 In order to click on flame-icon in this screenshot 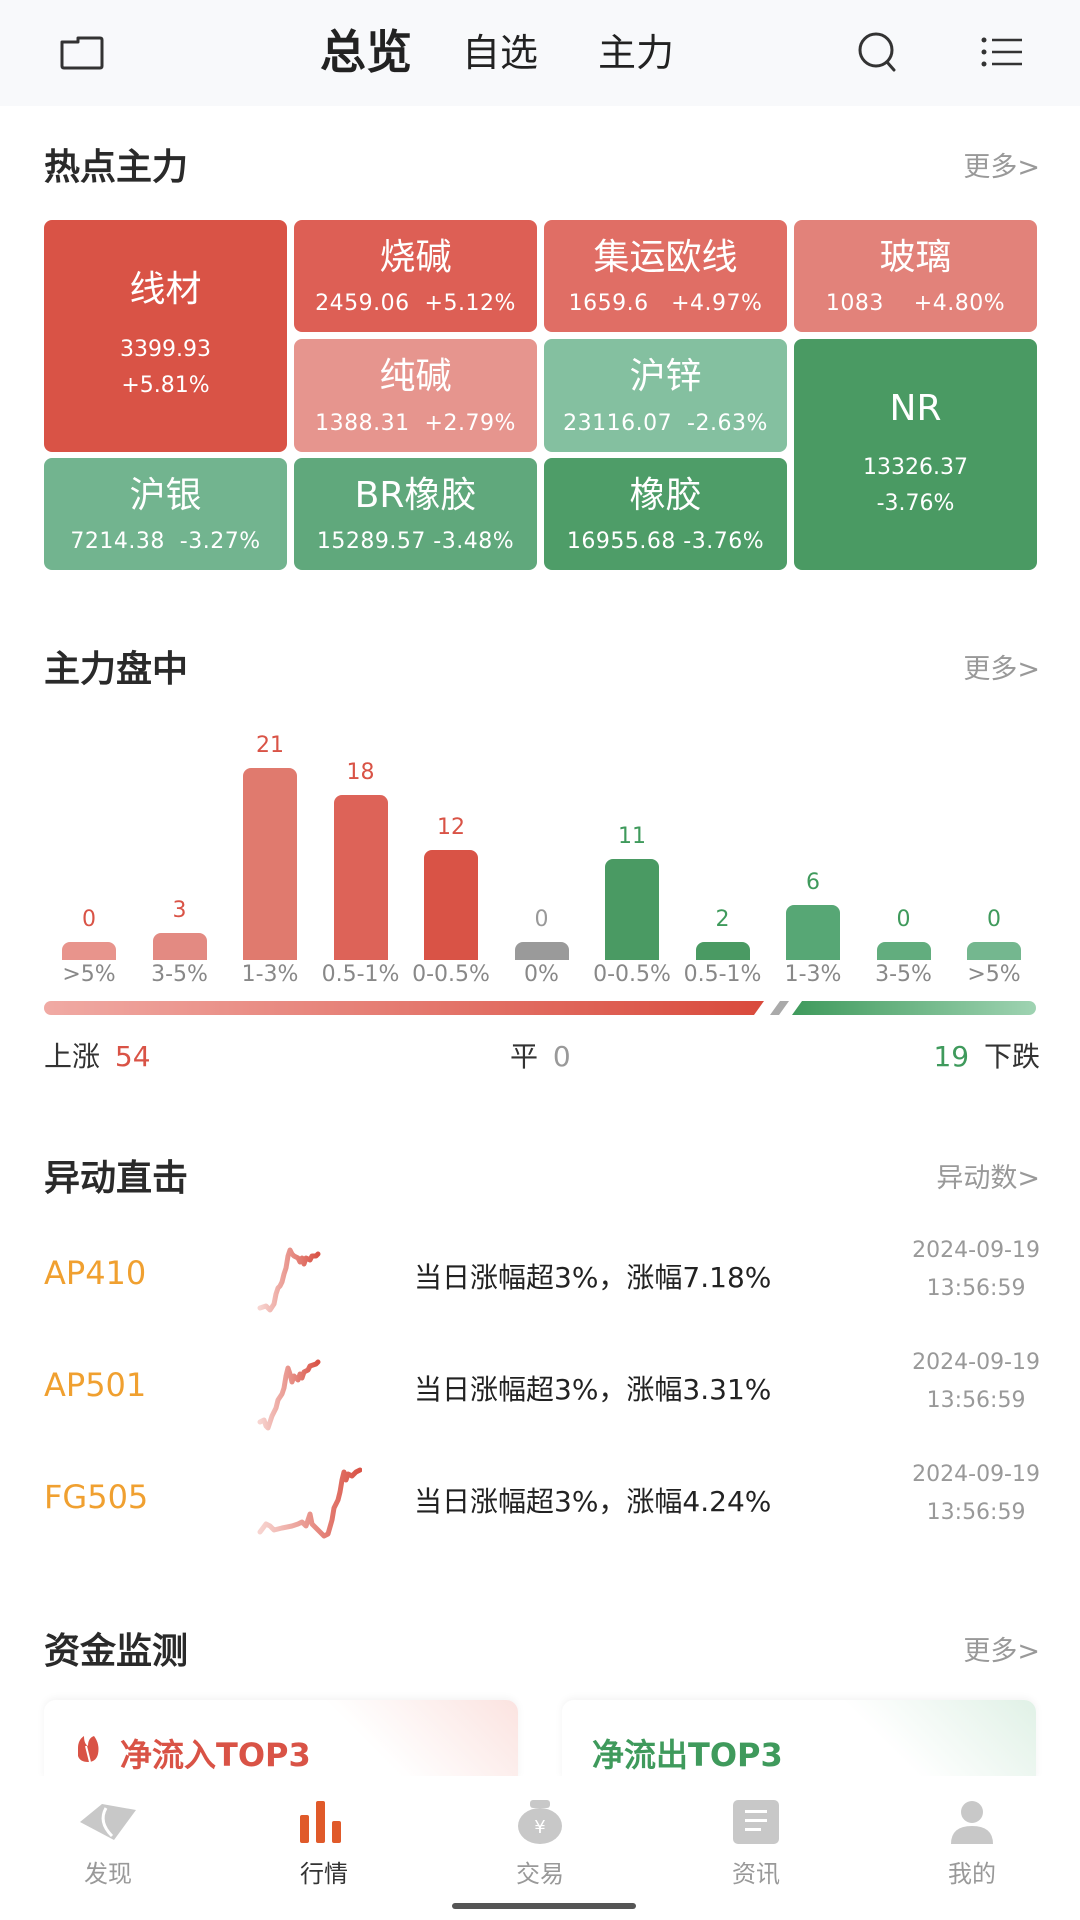, I will do `click(88, 1751)`.